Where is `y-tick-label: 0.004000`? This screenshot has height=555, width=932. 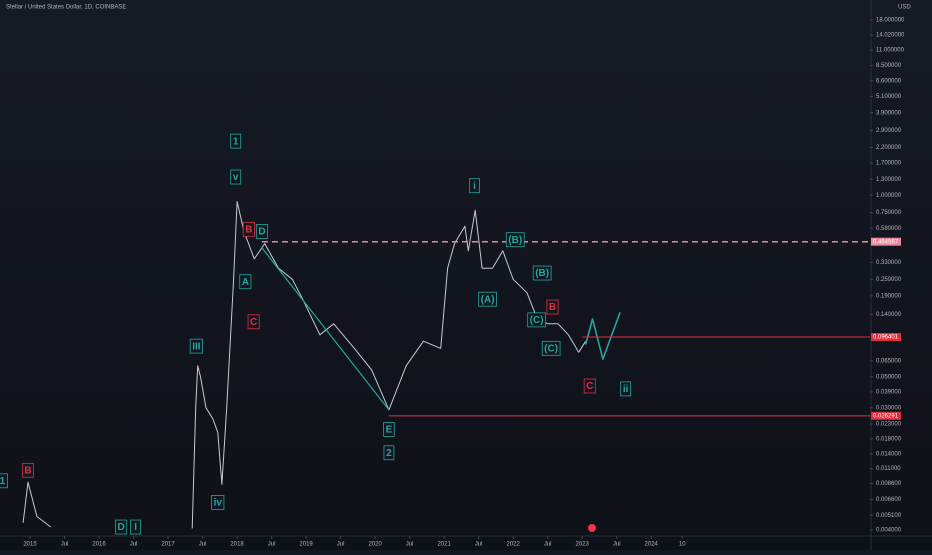
y-tick-label: 0.004000 is located at coordinates (889, 531).